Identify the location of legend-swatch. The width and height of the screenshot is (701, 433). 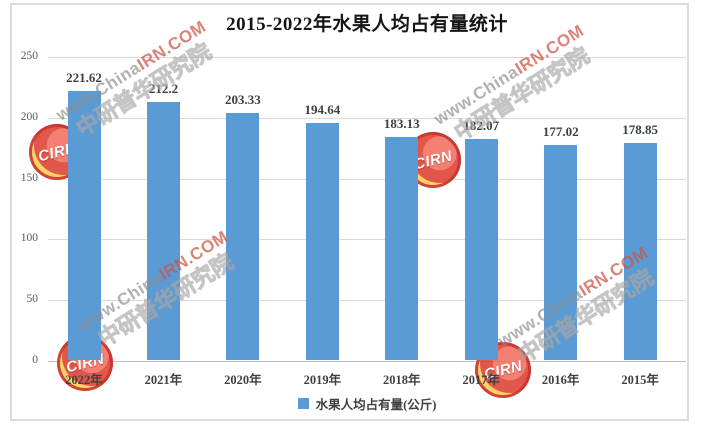
(303, 403).